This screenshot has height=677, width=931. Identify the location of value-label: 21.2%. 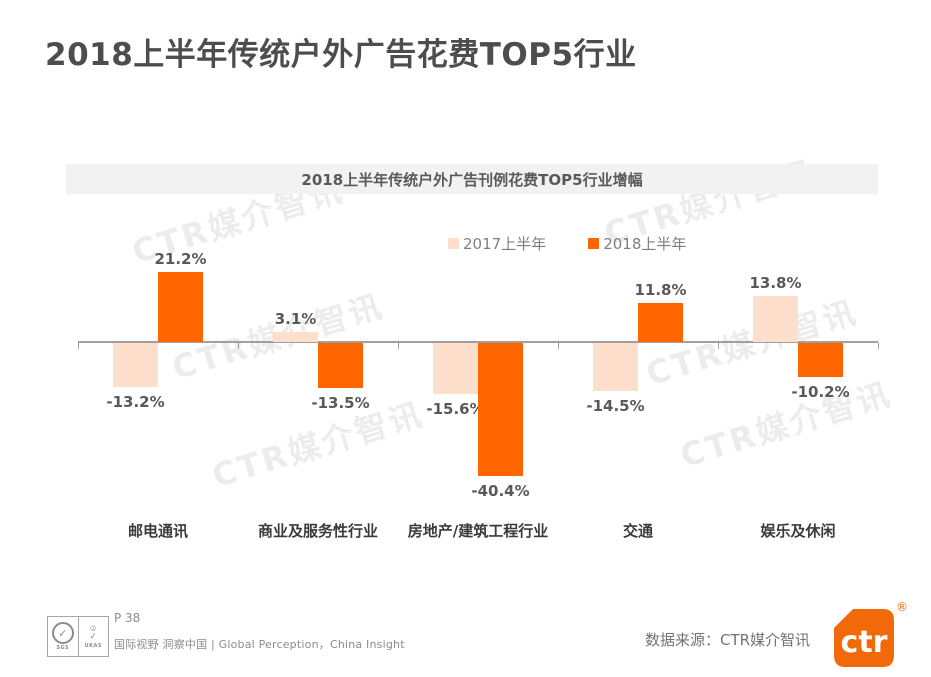
(180, 259).